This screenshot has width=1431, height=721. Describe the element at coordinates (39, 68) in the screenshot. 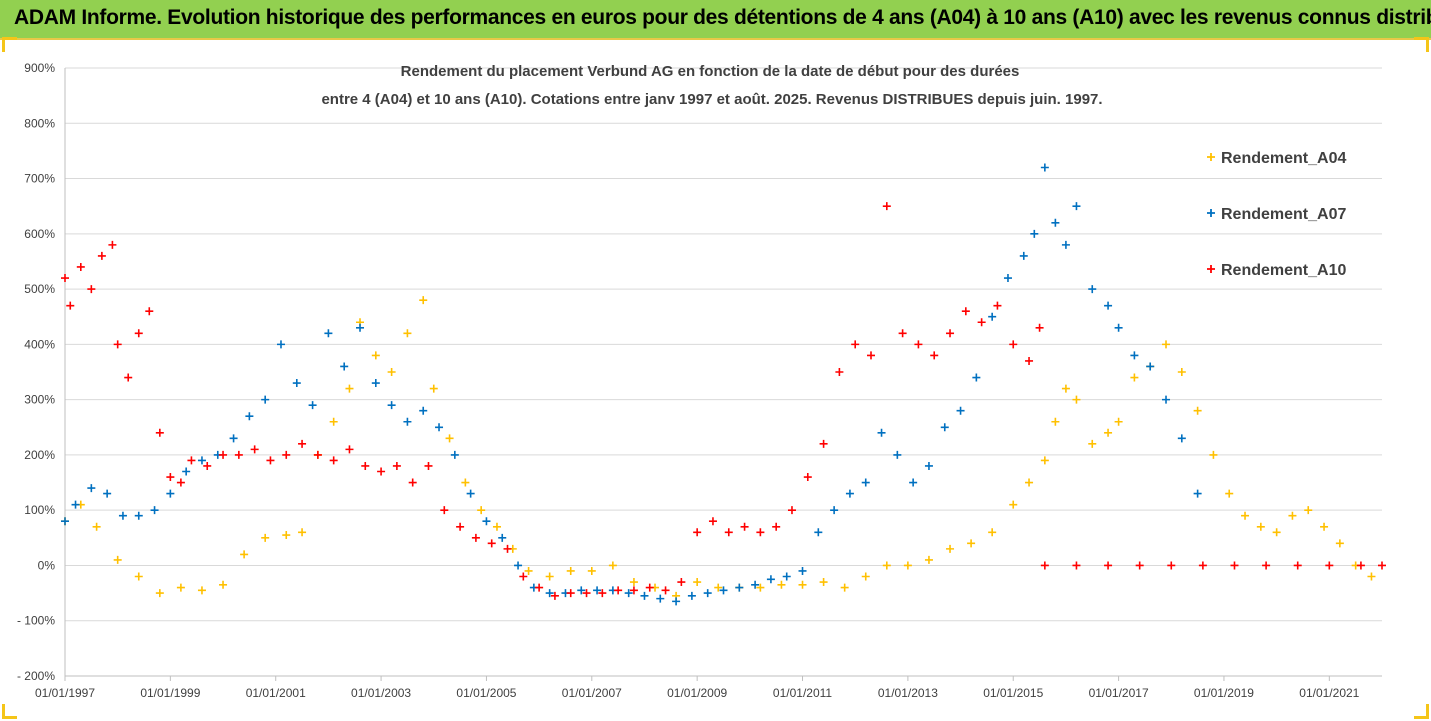

I see `y-tick-label: 900%` at that location.